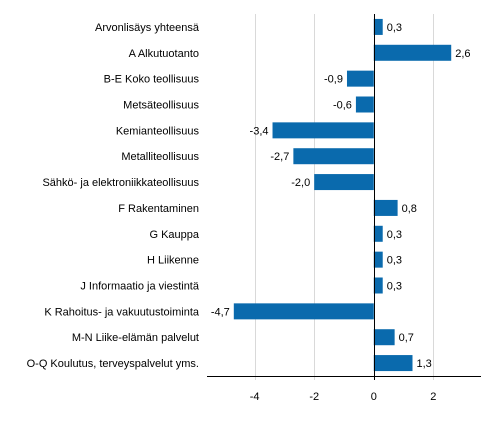 Image resolution: width=491 pixels, height=421 pixels. Describe the element at coordinates (333, 80) in the screenshot. I see `value-label: -0,9` at that location.